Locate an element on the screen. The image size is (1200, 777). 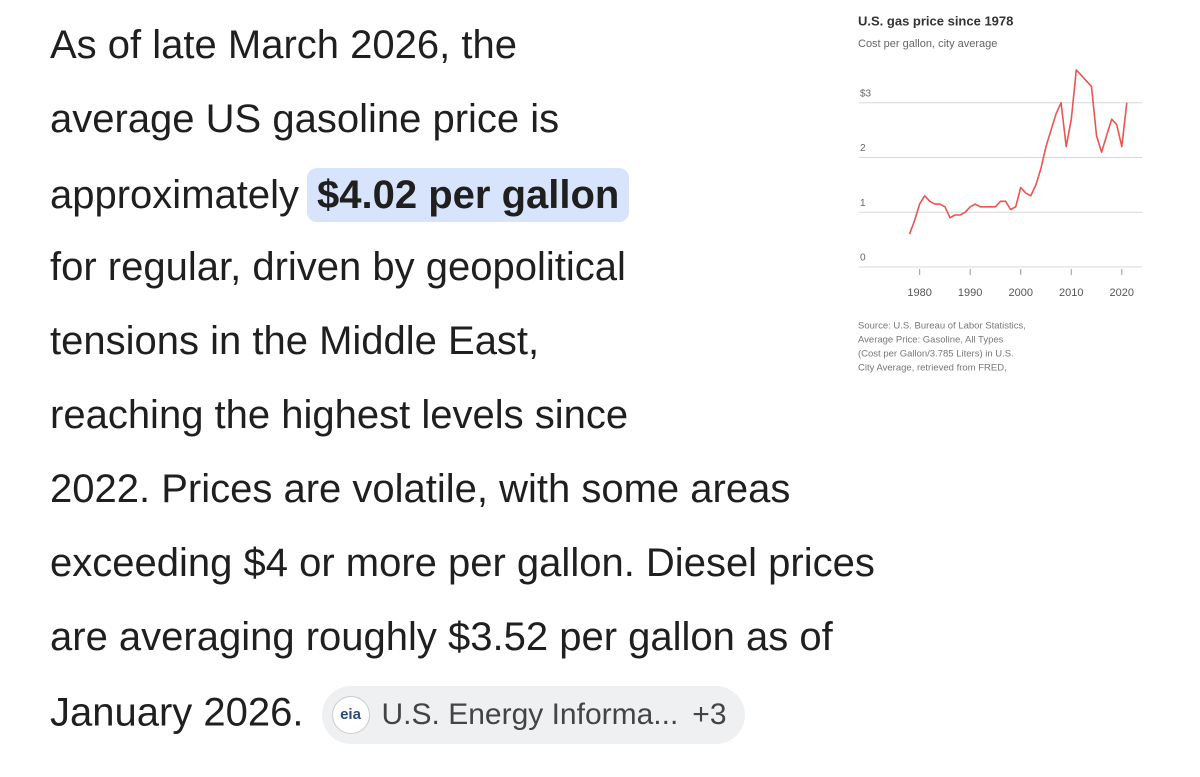
x-tick-label: 2020 is located at coordinates (1122, 293).